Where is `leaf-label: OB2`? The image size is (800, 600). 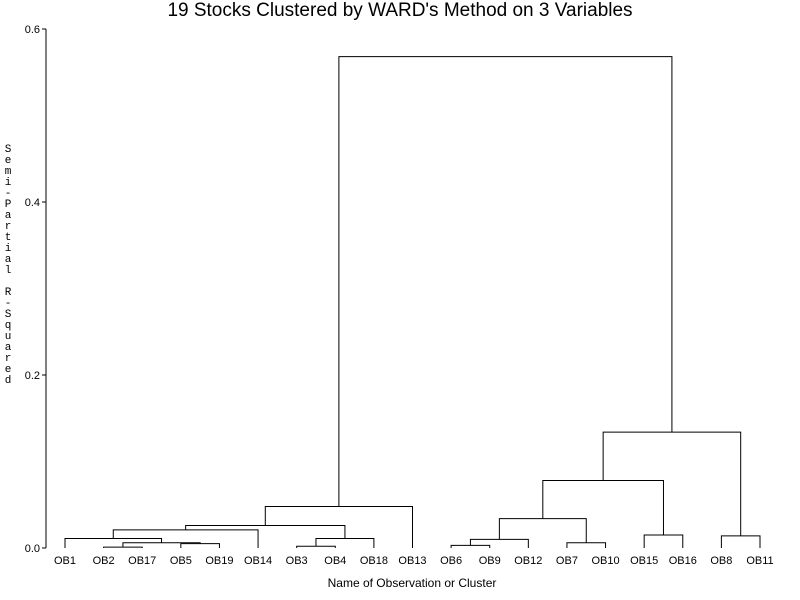 leaf-label: OB2 is located at coordinates (104, 561).